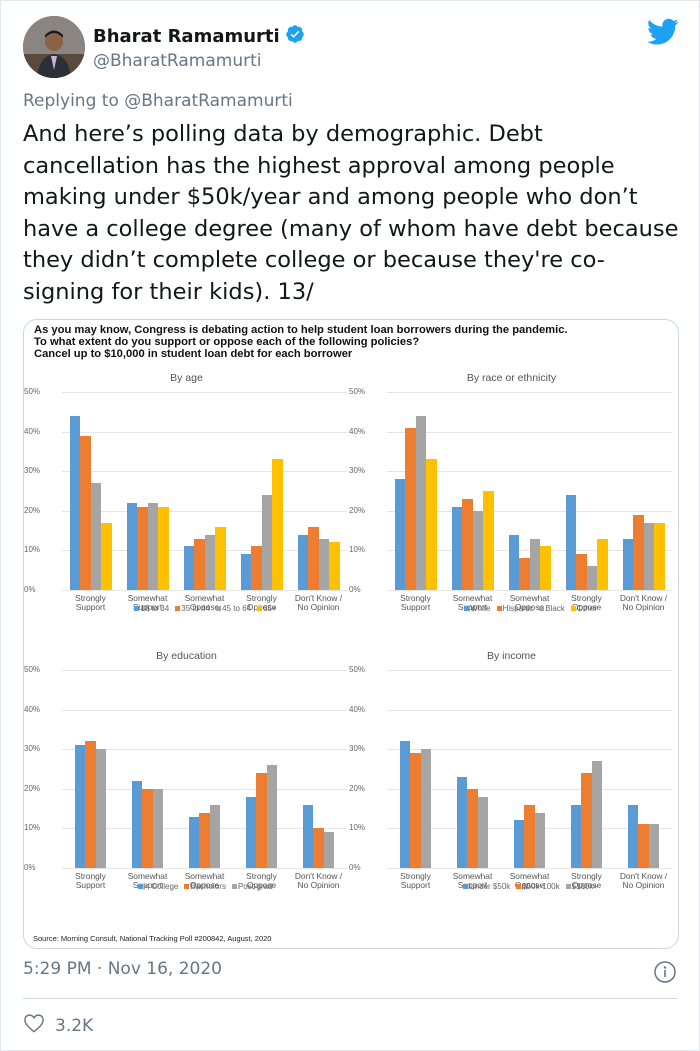 This screenshot has width=700, height=1051. What do you see at coordinates (186, 886) in the screenshot?
I see `chart-legend: < College Bachelors Post-grad` at bounding box center [186, 886].